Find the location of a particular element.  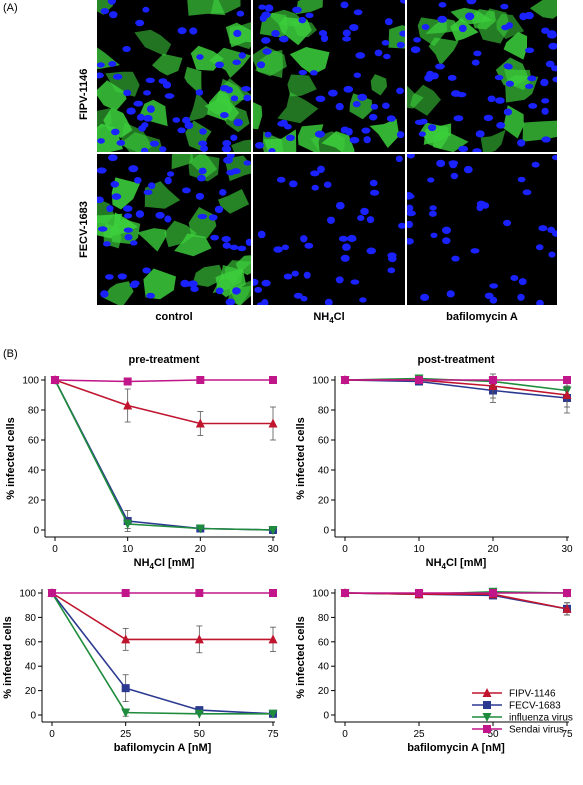

chart-title: pre-treatment is located at coordinates (164, 360).